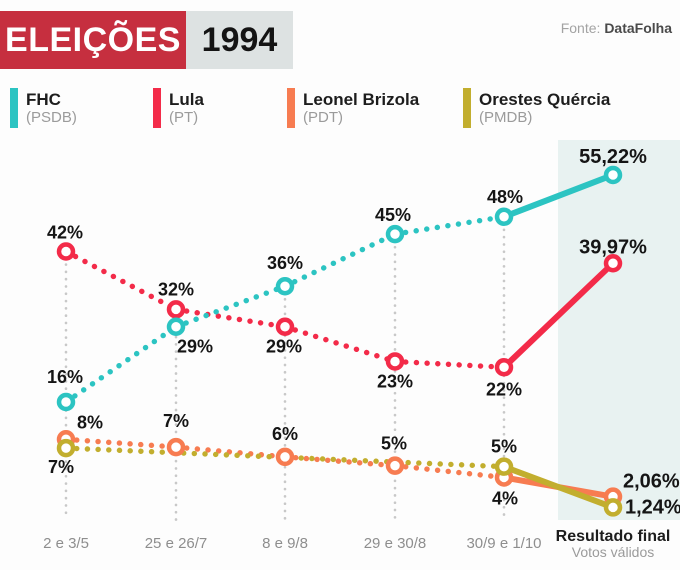  I want to click on point-label-Orestes Quércia: 1,24%, so click(652, 507).